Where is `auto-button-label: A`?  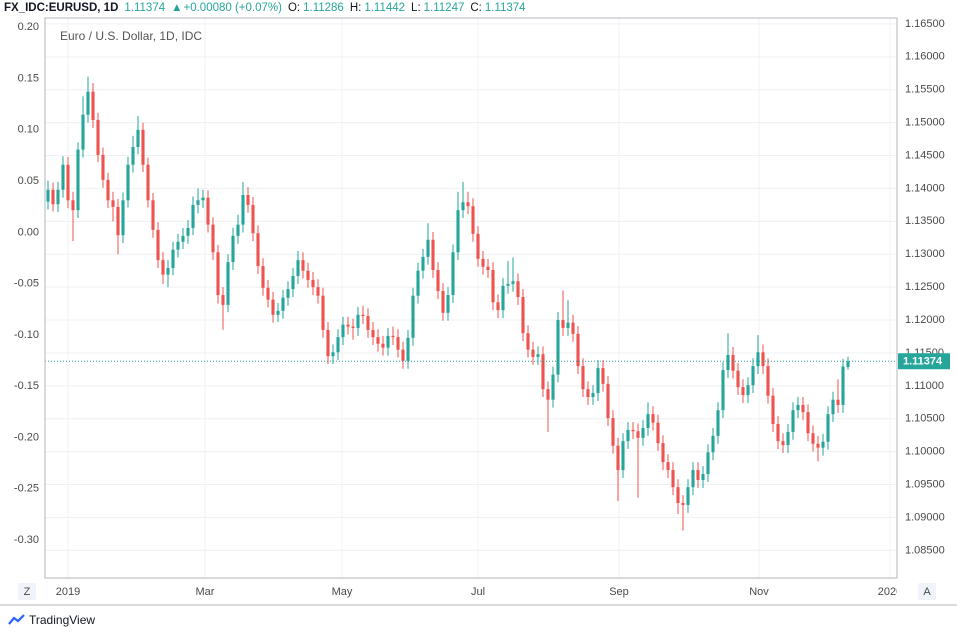
auto-button-label: A is located at coordinates (927, 592).